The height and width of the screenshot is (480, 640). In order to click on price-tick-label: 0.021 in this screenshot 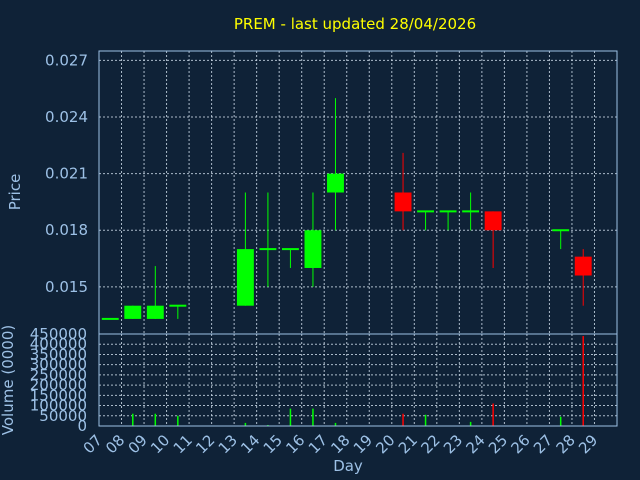, I will do `click(66, 174)`.